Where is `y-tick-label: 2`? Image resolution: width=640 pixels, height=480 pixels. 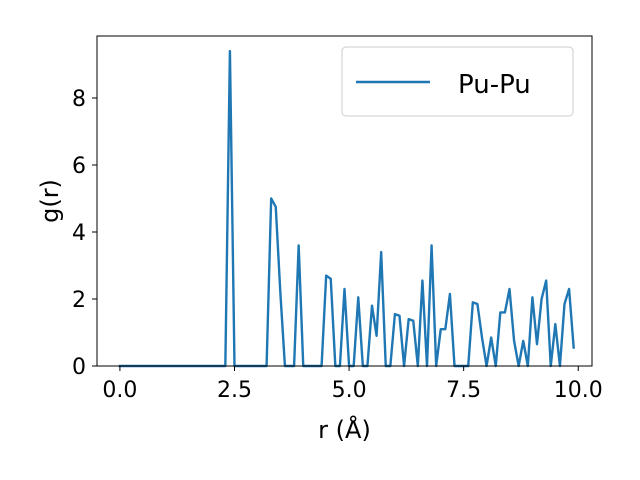 y-tick-label: 2 is located at coordinates (79, 300).